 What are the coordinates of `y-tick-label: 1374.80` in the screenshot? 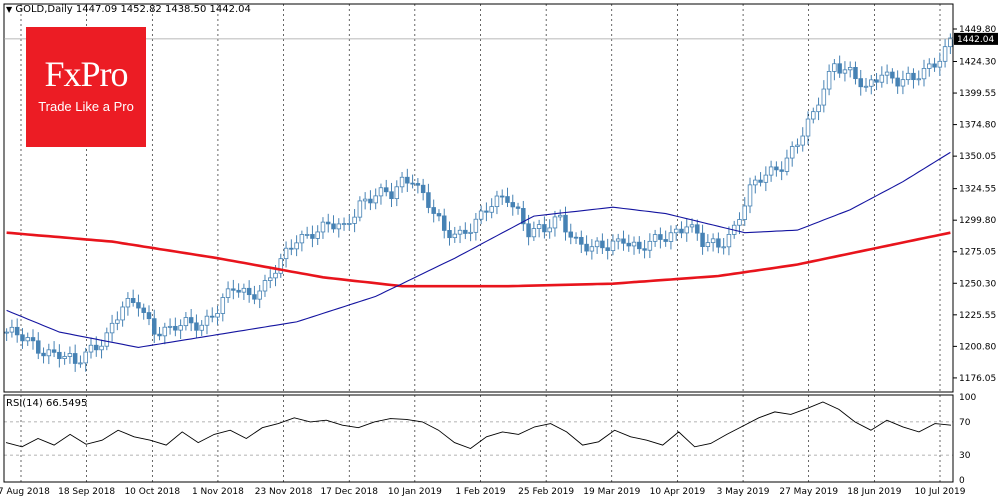 It's located at (977, 126).